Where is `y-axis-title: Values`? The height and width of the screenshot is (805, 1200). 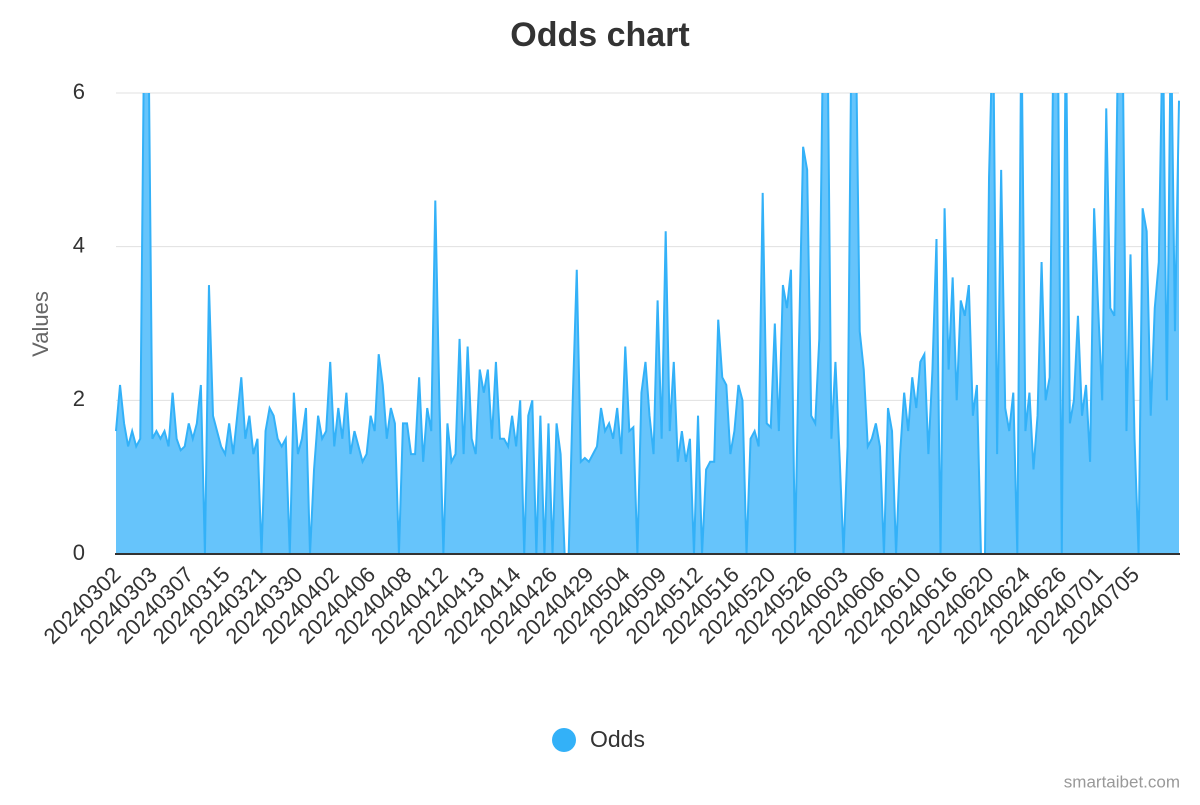
y-axis-title: Values is located at coordinates (40, 324).